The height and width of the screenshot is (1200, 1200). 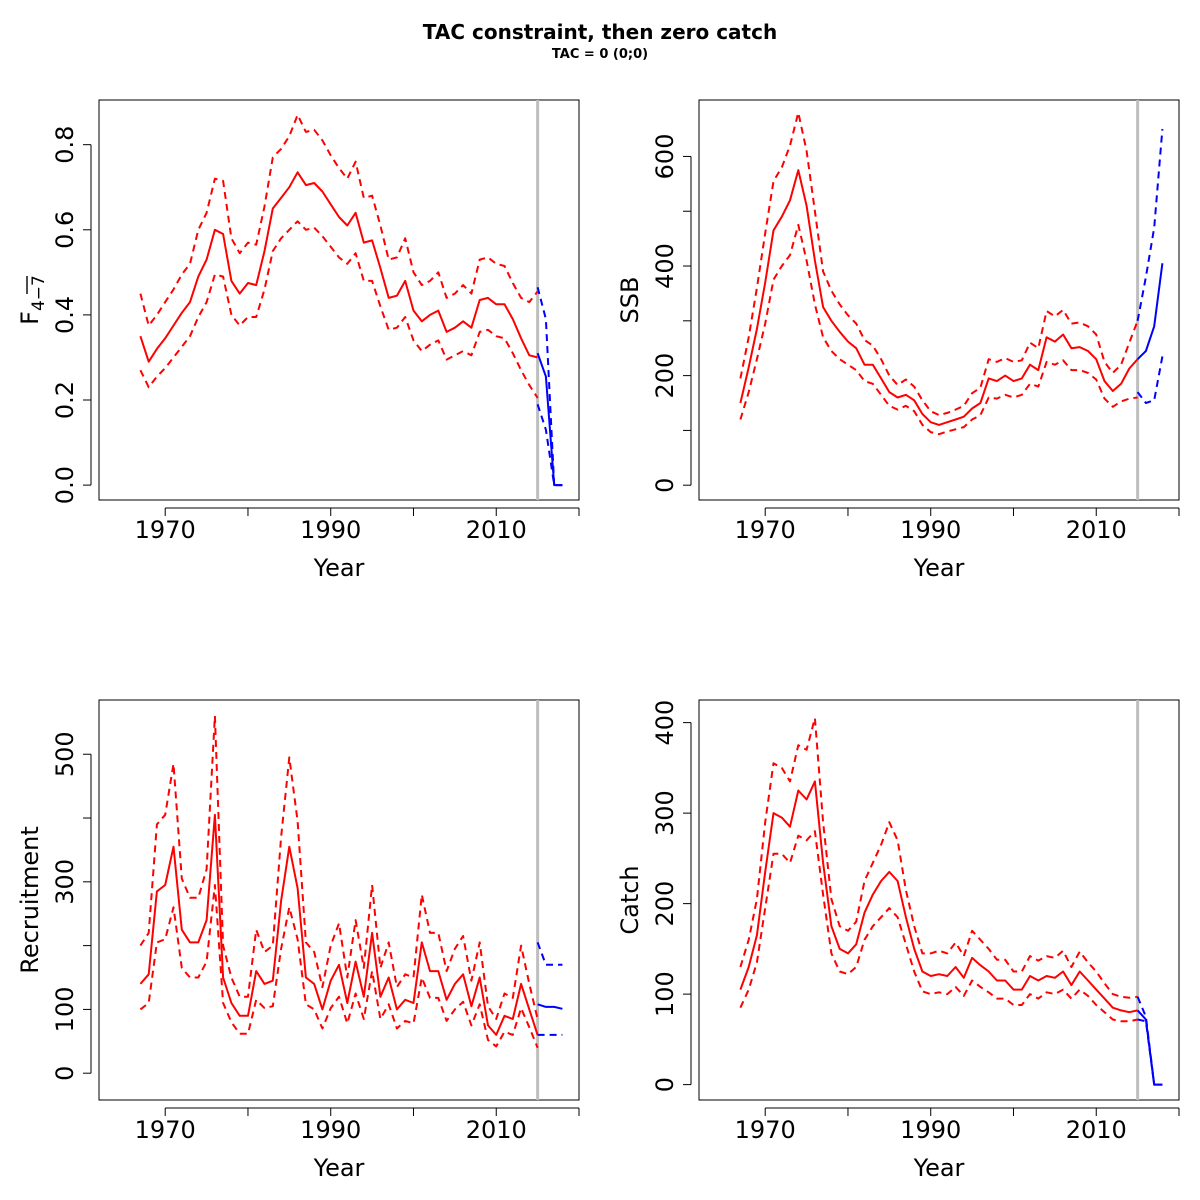 I want to click on fbar-history-upper-line, so click(x=339, y=220).